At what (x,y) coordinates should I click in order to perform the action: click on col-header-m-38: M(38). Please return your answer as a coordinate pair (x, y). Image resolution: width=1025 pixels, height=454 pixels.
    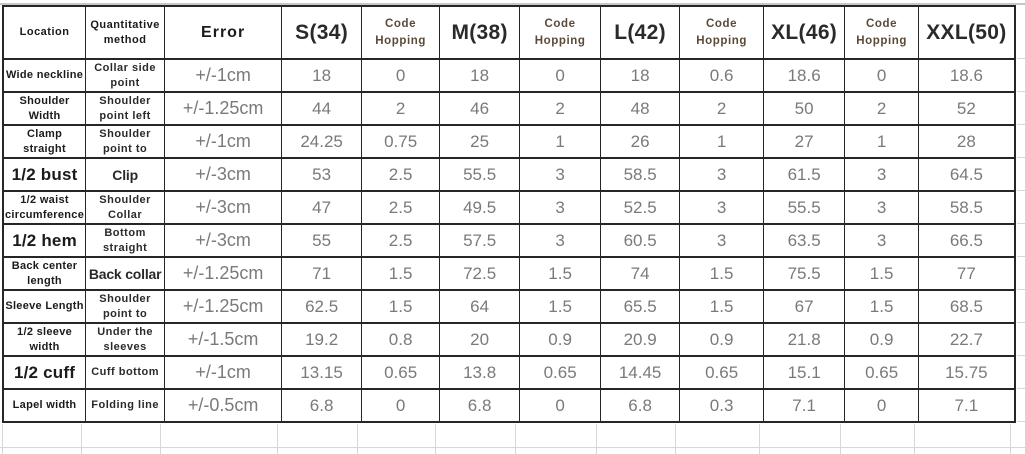
    Looking at the image, I should click on (480, 32).